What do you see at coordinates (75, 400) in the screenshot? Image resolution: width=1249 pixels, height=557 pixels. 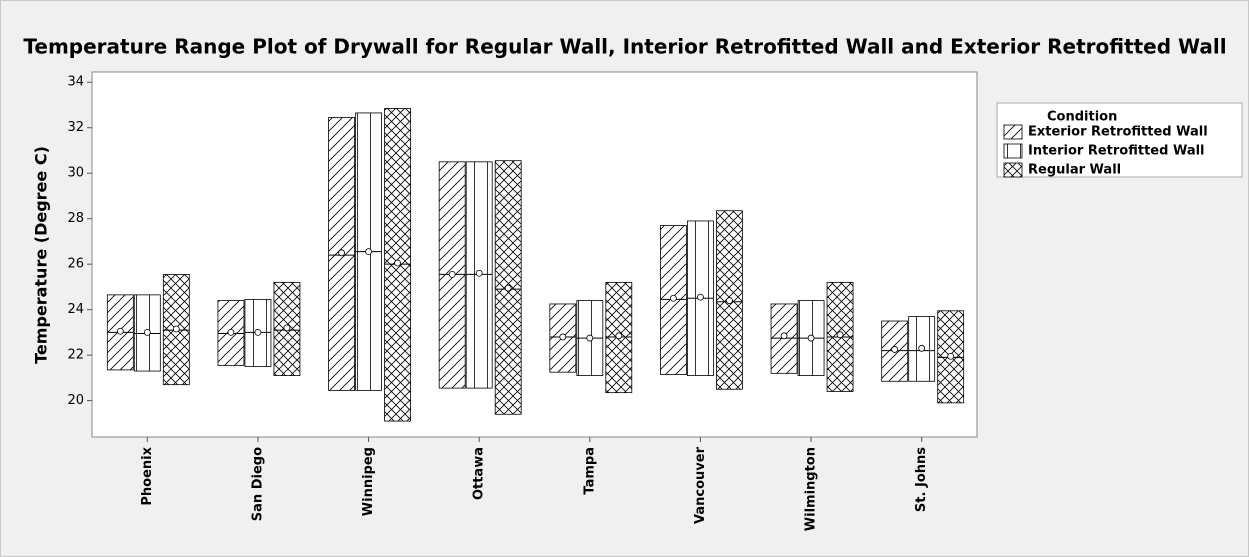 I see `y-tick-label: 20` at bounding box center [75, 400].